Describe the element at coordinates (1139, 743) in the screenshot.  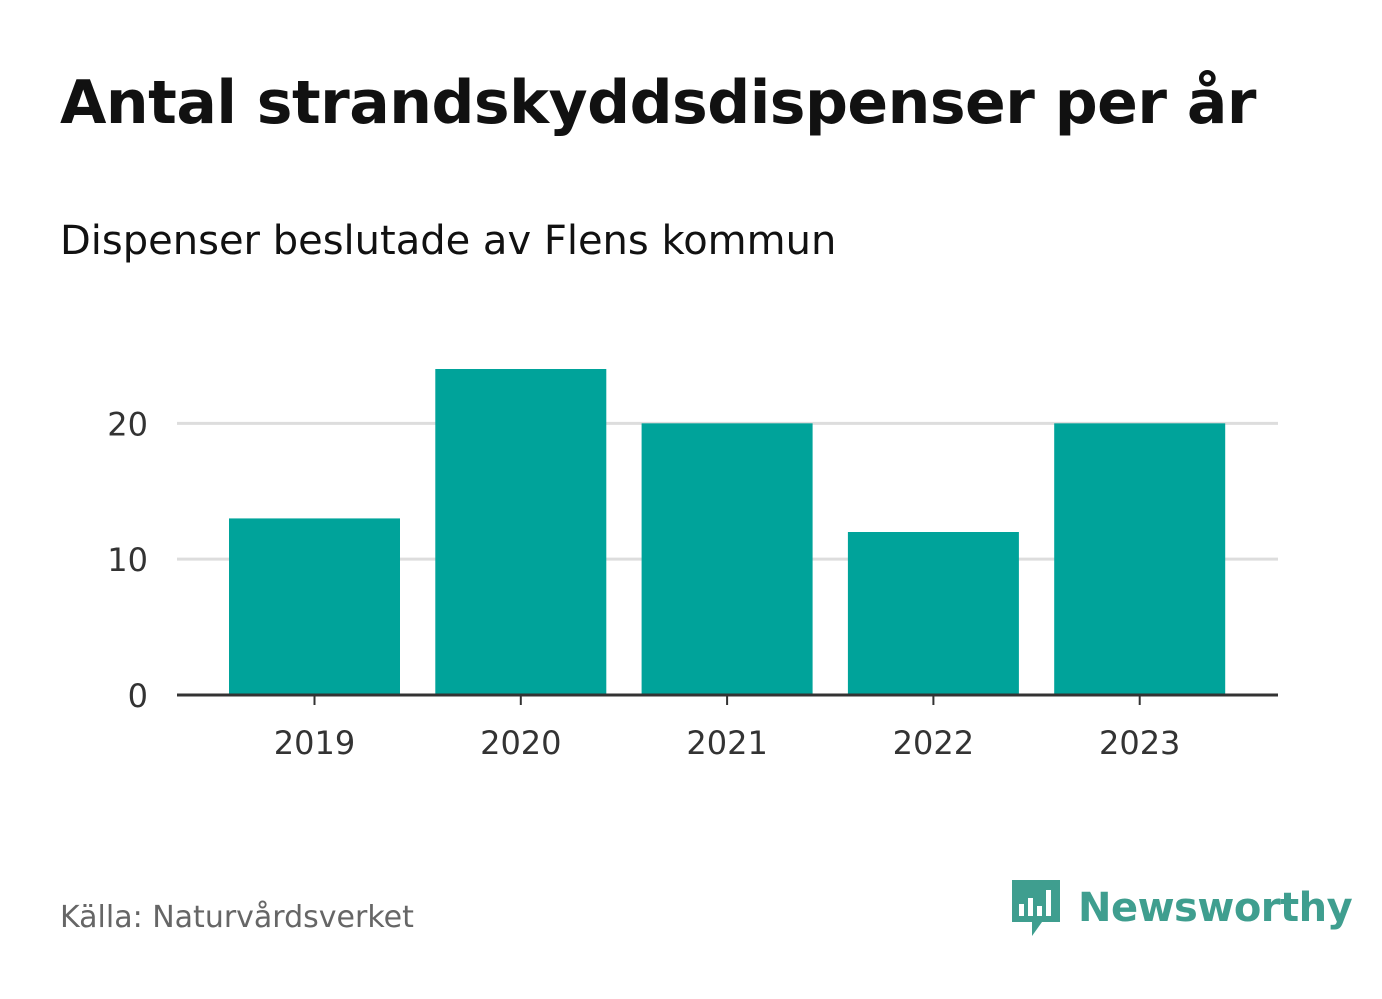
I see `x-tick-label: 2023` at that location.